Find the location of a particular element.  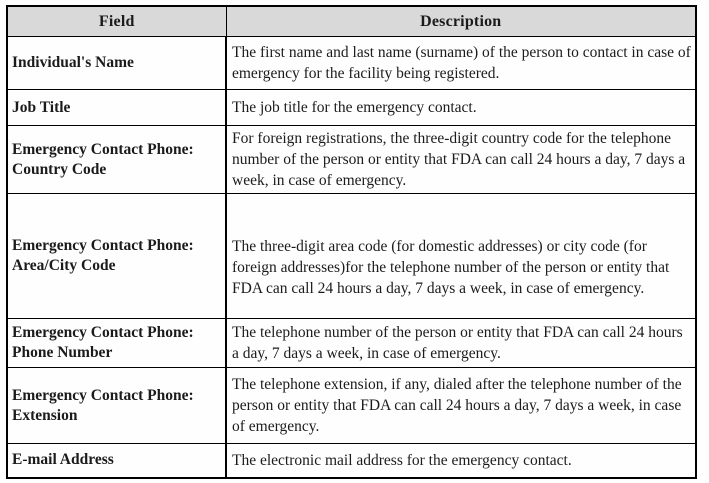

field-cell: Emergency Contact Phone: Extension is located at coordinates (116, 405).